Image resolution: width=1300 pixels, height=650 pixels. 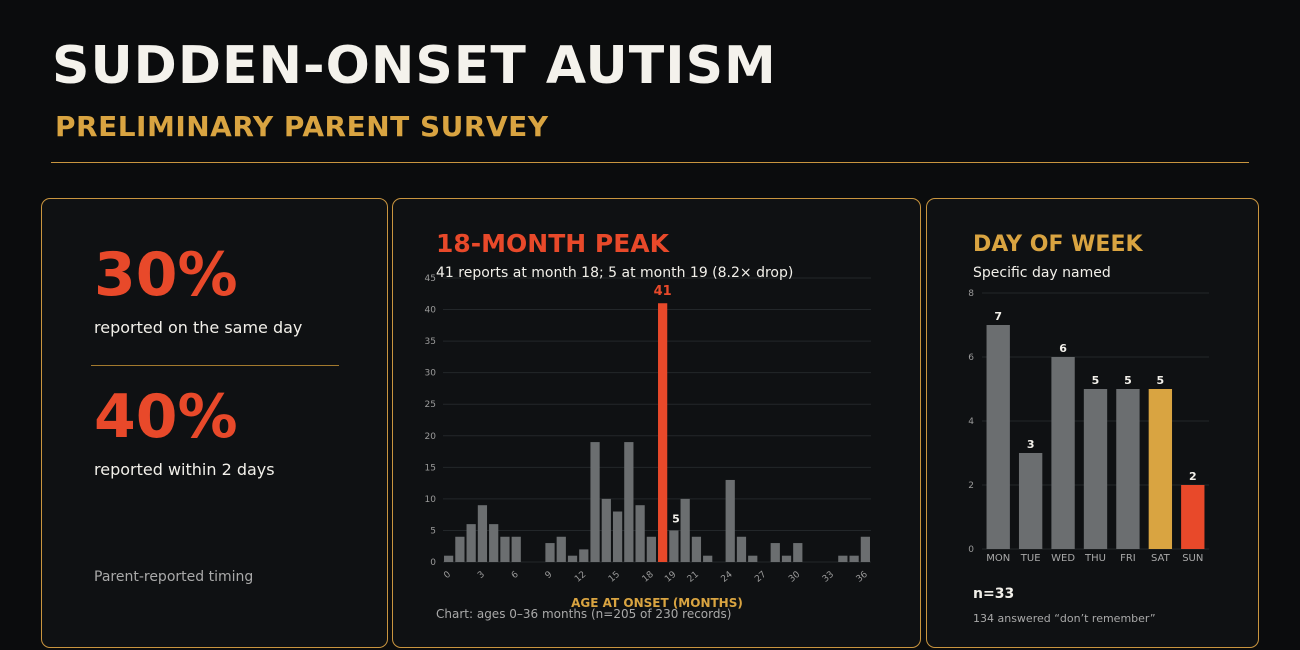 I want to click on dow-y-tick-label: 2, so click(x=971, y=486).